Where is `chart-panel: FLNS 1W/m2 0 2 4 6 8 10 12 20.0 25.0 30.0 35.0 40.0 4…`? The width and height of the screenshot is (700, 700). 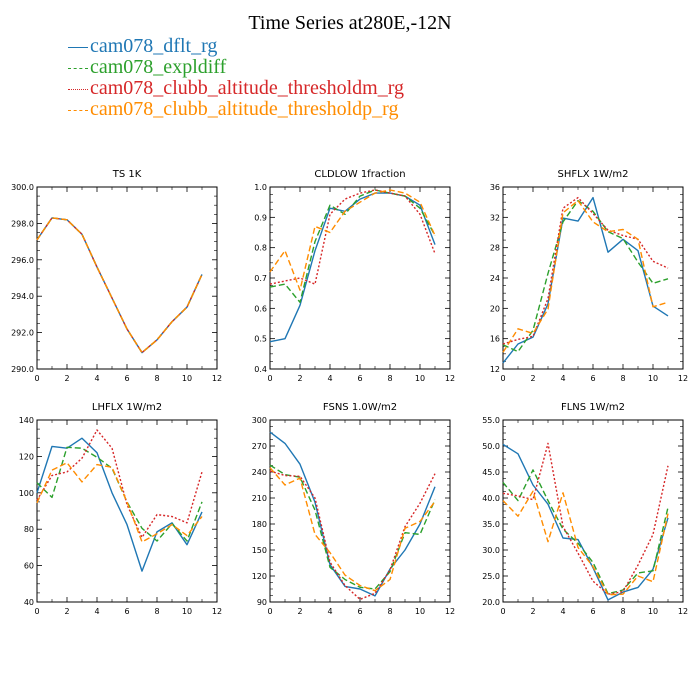 chart-panel: FLNS 1W/m2 0 2 4 6 8 10 12 20.0 25.0 30.0 35.0 40.0 4… is located at coordinates (585, 509).